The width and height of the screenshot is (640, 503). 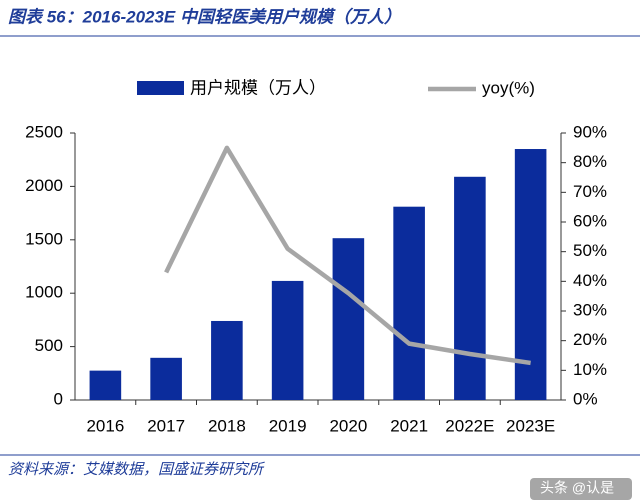 What do you see at coordinates (105, 425) in the screenshot?
I see `x-tick-label: 2016` at bounding box center [105, 425].